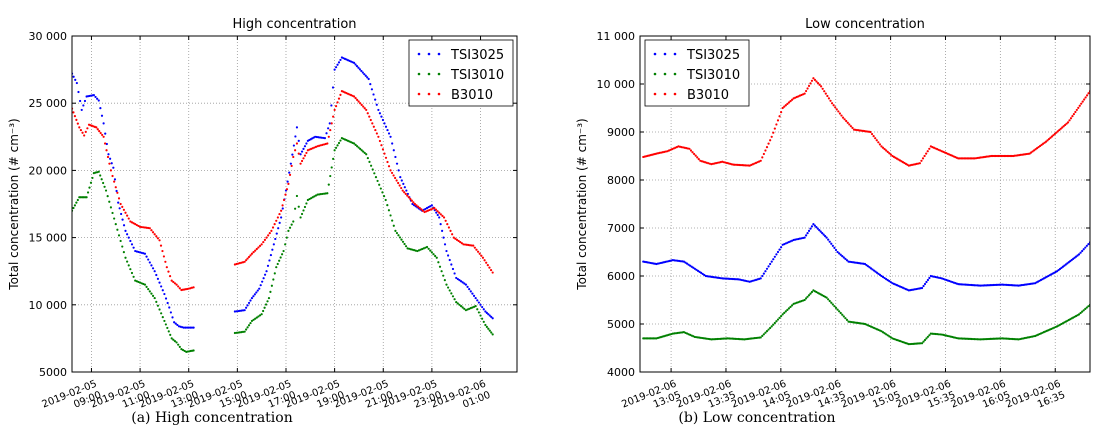 Image resolution: width=1105 pixels, height=433 pixels. Describe the element at coordinates (1035, 400) in the screenshot. I see `x-tick-label: 2019-02-0616:35` at that location.